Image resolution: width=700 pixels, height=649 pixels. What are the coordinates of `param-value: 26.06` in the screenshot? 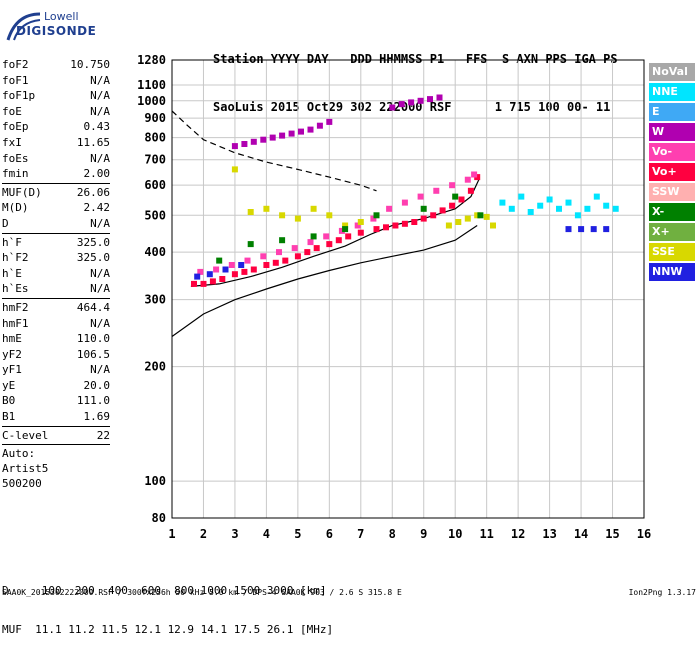 It's located at (93, 192).